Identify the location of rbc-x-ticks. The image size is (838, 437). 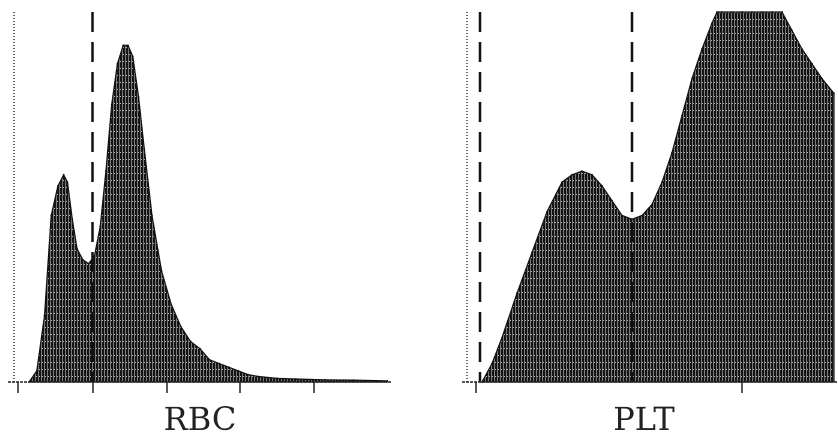
(166, 387).